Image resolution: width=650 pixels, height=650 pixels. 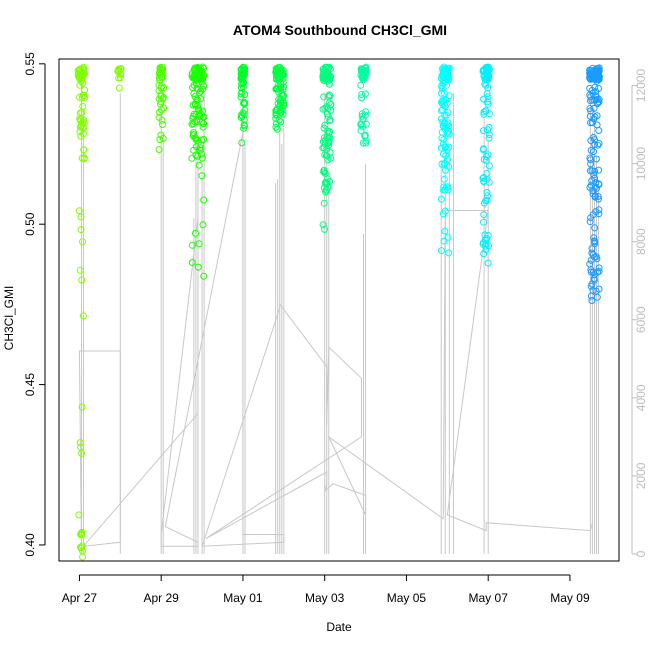 What do you see at coordinates (325, 598) in the screenshot?
I see `x-tick-label: May 03` at bounding box center [325, 598].